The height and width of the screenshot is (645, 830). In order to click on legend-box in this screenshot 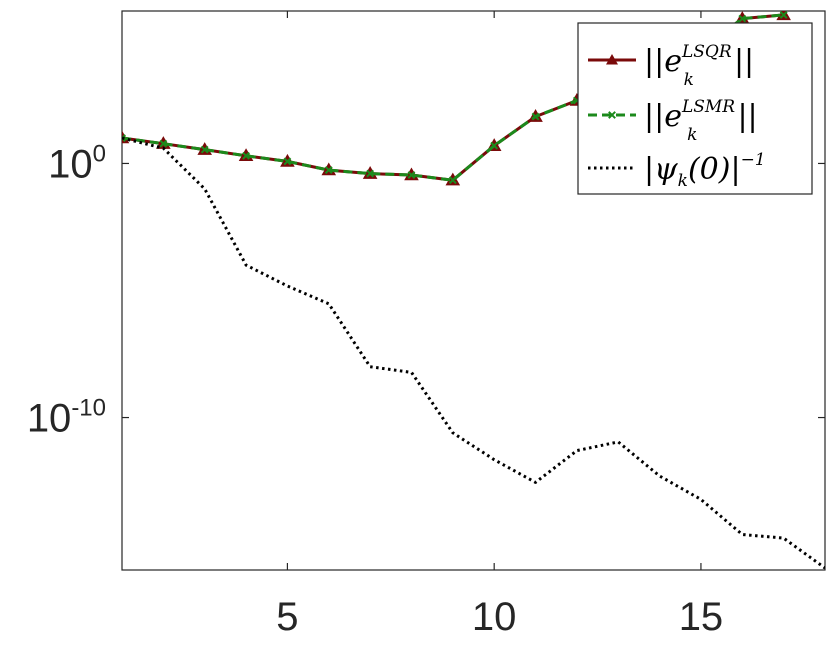, I will do `click(695, 108)`.